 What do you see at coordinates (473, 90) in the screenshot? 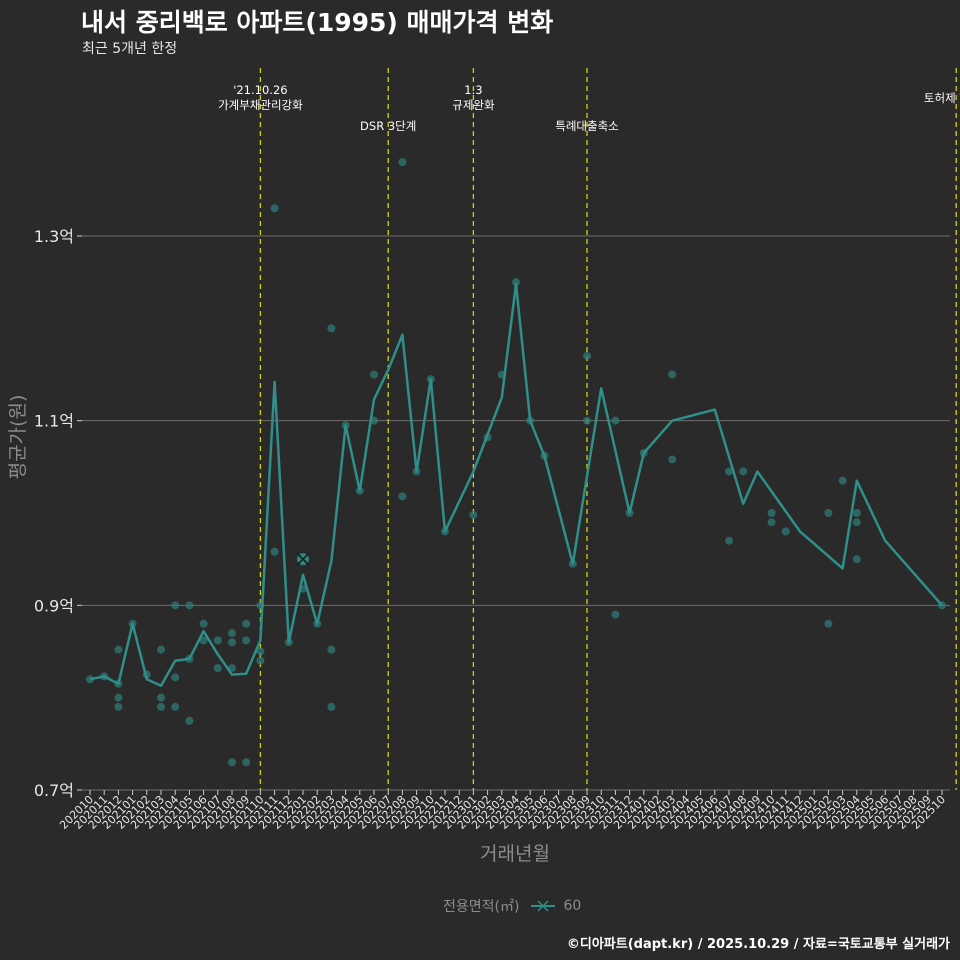
I see `event-label-2-0: 1.3` at bounding box center [473, 90].